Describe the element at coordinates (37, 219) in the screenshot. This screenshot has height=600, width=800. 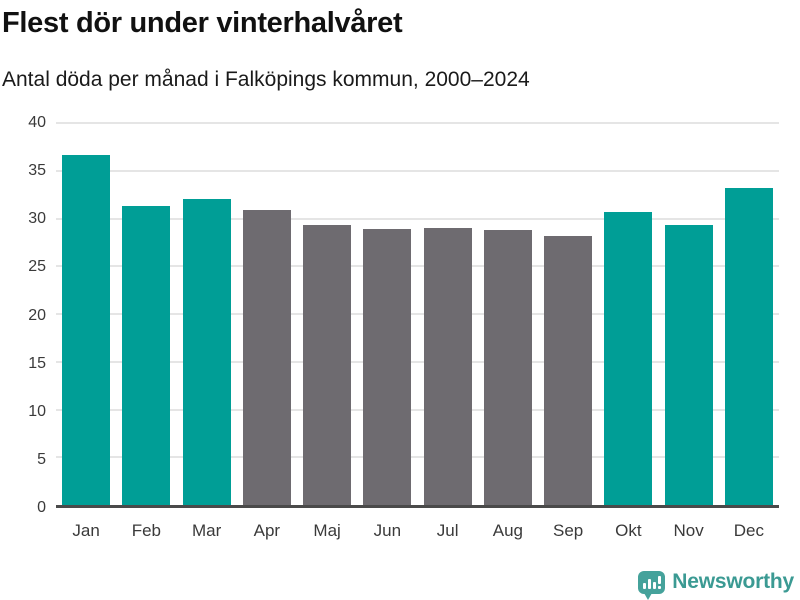
I see `y-tick-label-30: 30` at that location.